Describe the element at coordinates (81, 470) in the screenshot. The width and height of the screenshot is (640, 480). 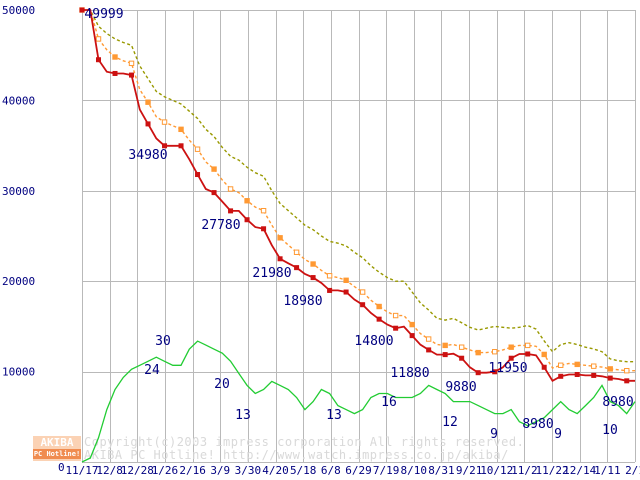
I see `x-tick-label: 11/17` at that location.